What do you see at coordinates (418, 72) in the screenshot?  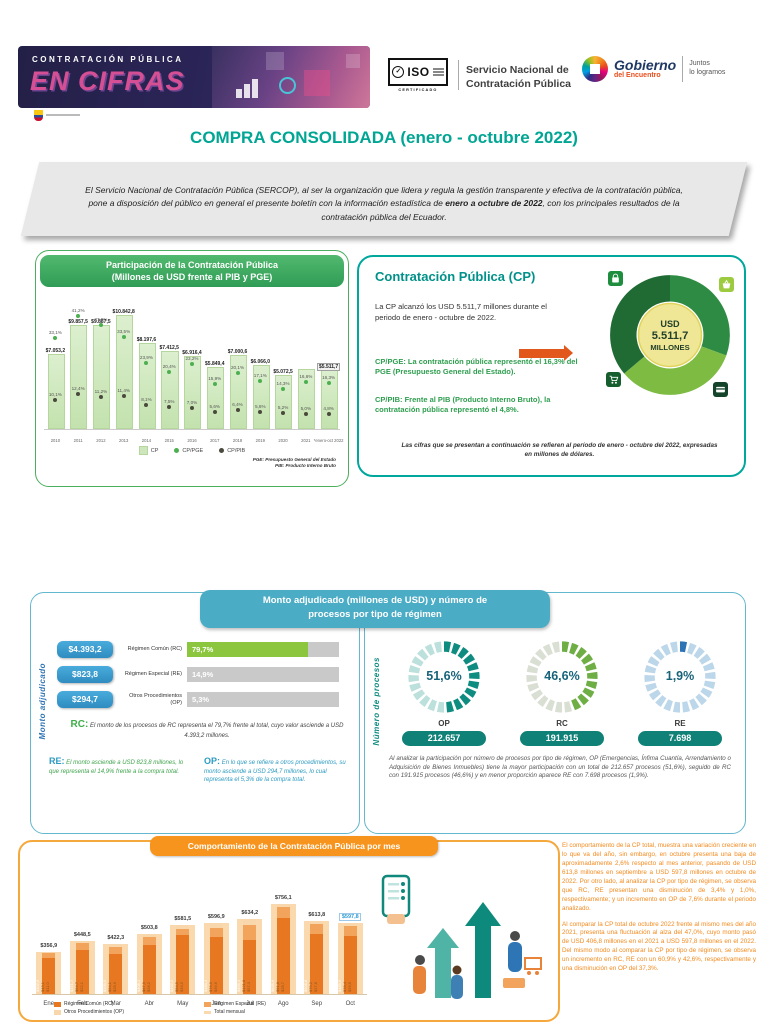 I see `iso-label: ISO` at bounding box center [418, 72].